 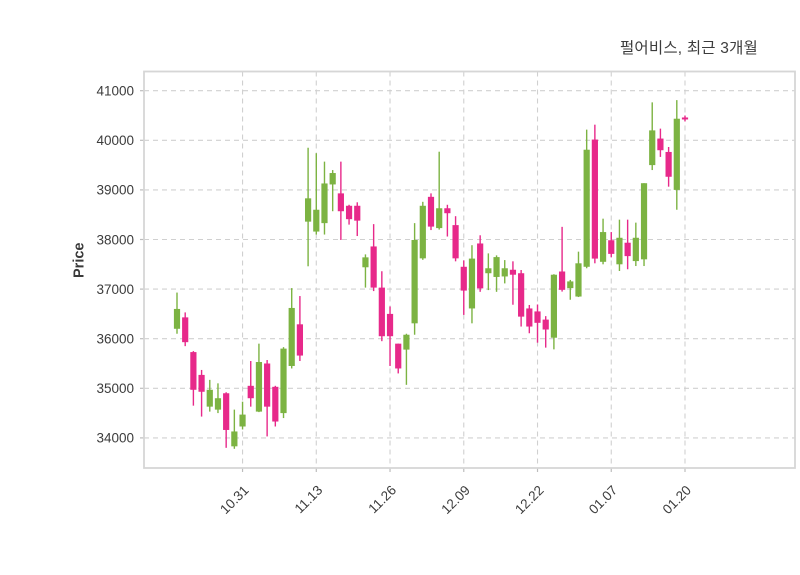 What do you see at coordinates (115, 239) in the screenshot?
I see `y-tick-label: 38000` at bounding box center [115, 239].